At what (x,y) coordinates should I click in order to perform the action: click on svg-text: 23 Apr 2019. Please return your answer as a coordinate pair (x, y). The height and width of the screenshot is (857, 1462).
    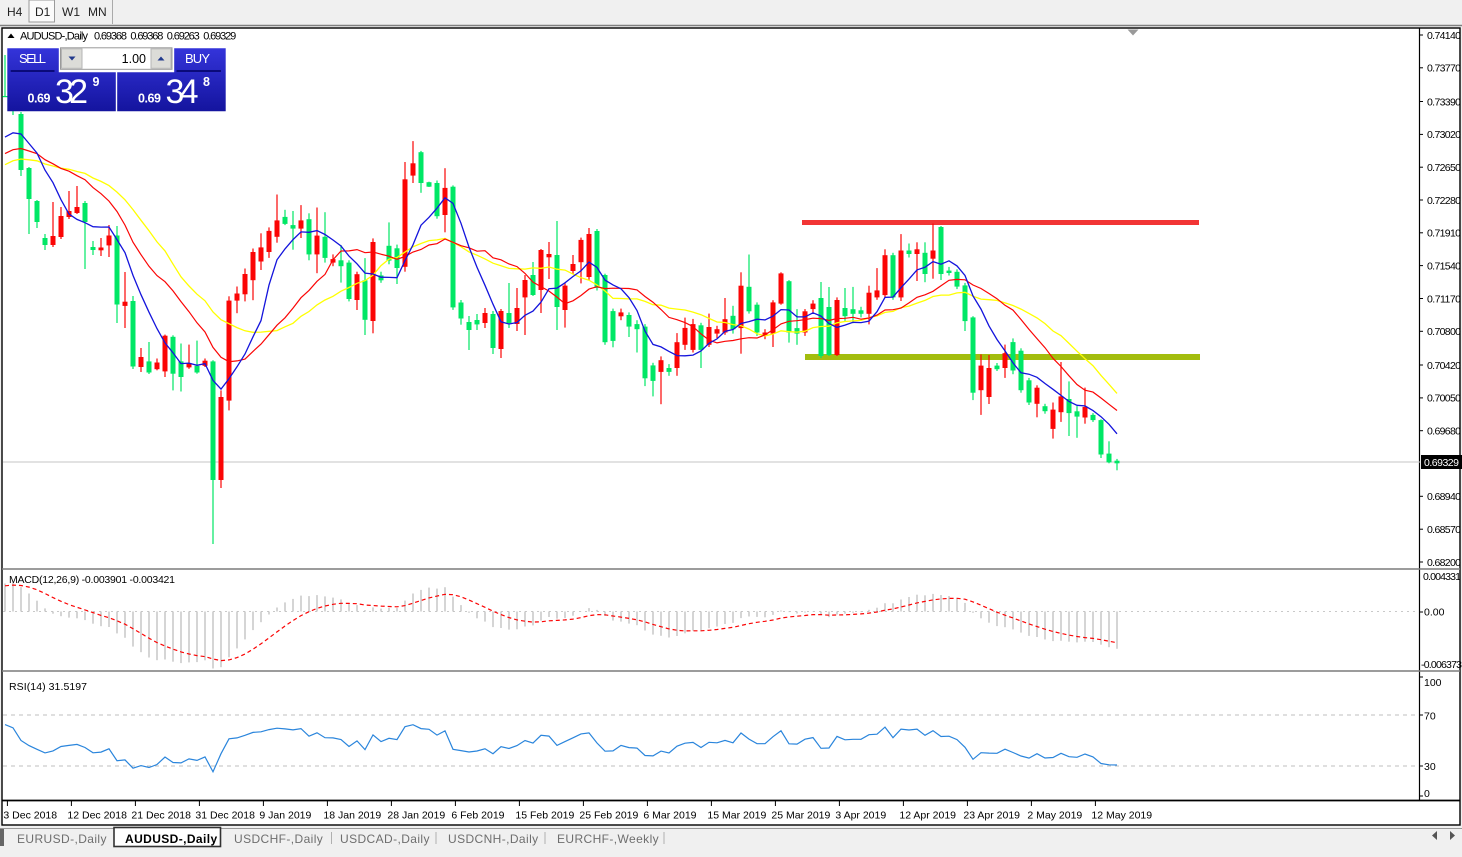
    Looking at the image, I should click on (991, 816).